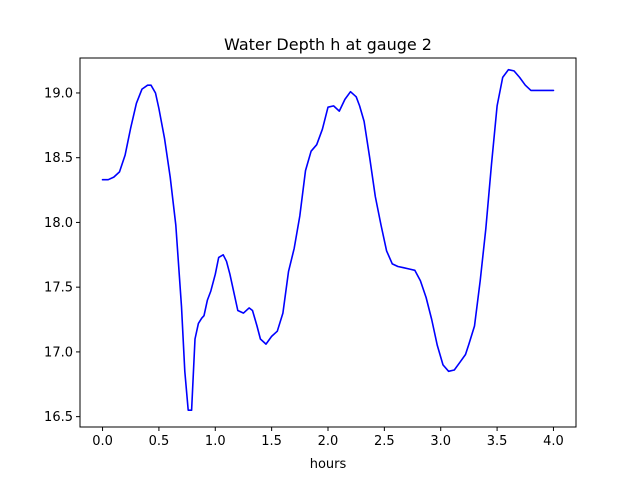  I want to click on y-tick-label: 19.0, so click(58, 93).